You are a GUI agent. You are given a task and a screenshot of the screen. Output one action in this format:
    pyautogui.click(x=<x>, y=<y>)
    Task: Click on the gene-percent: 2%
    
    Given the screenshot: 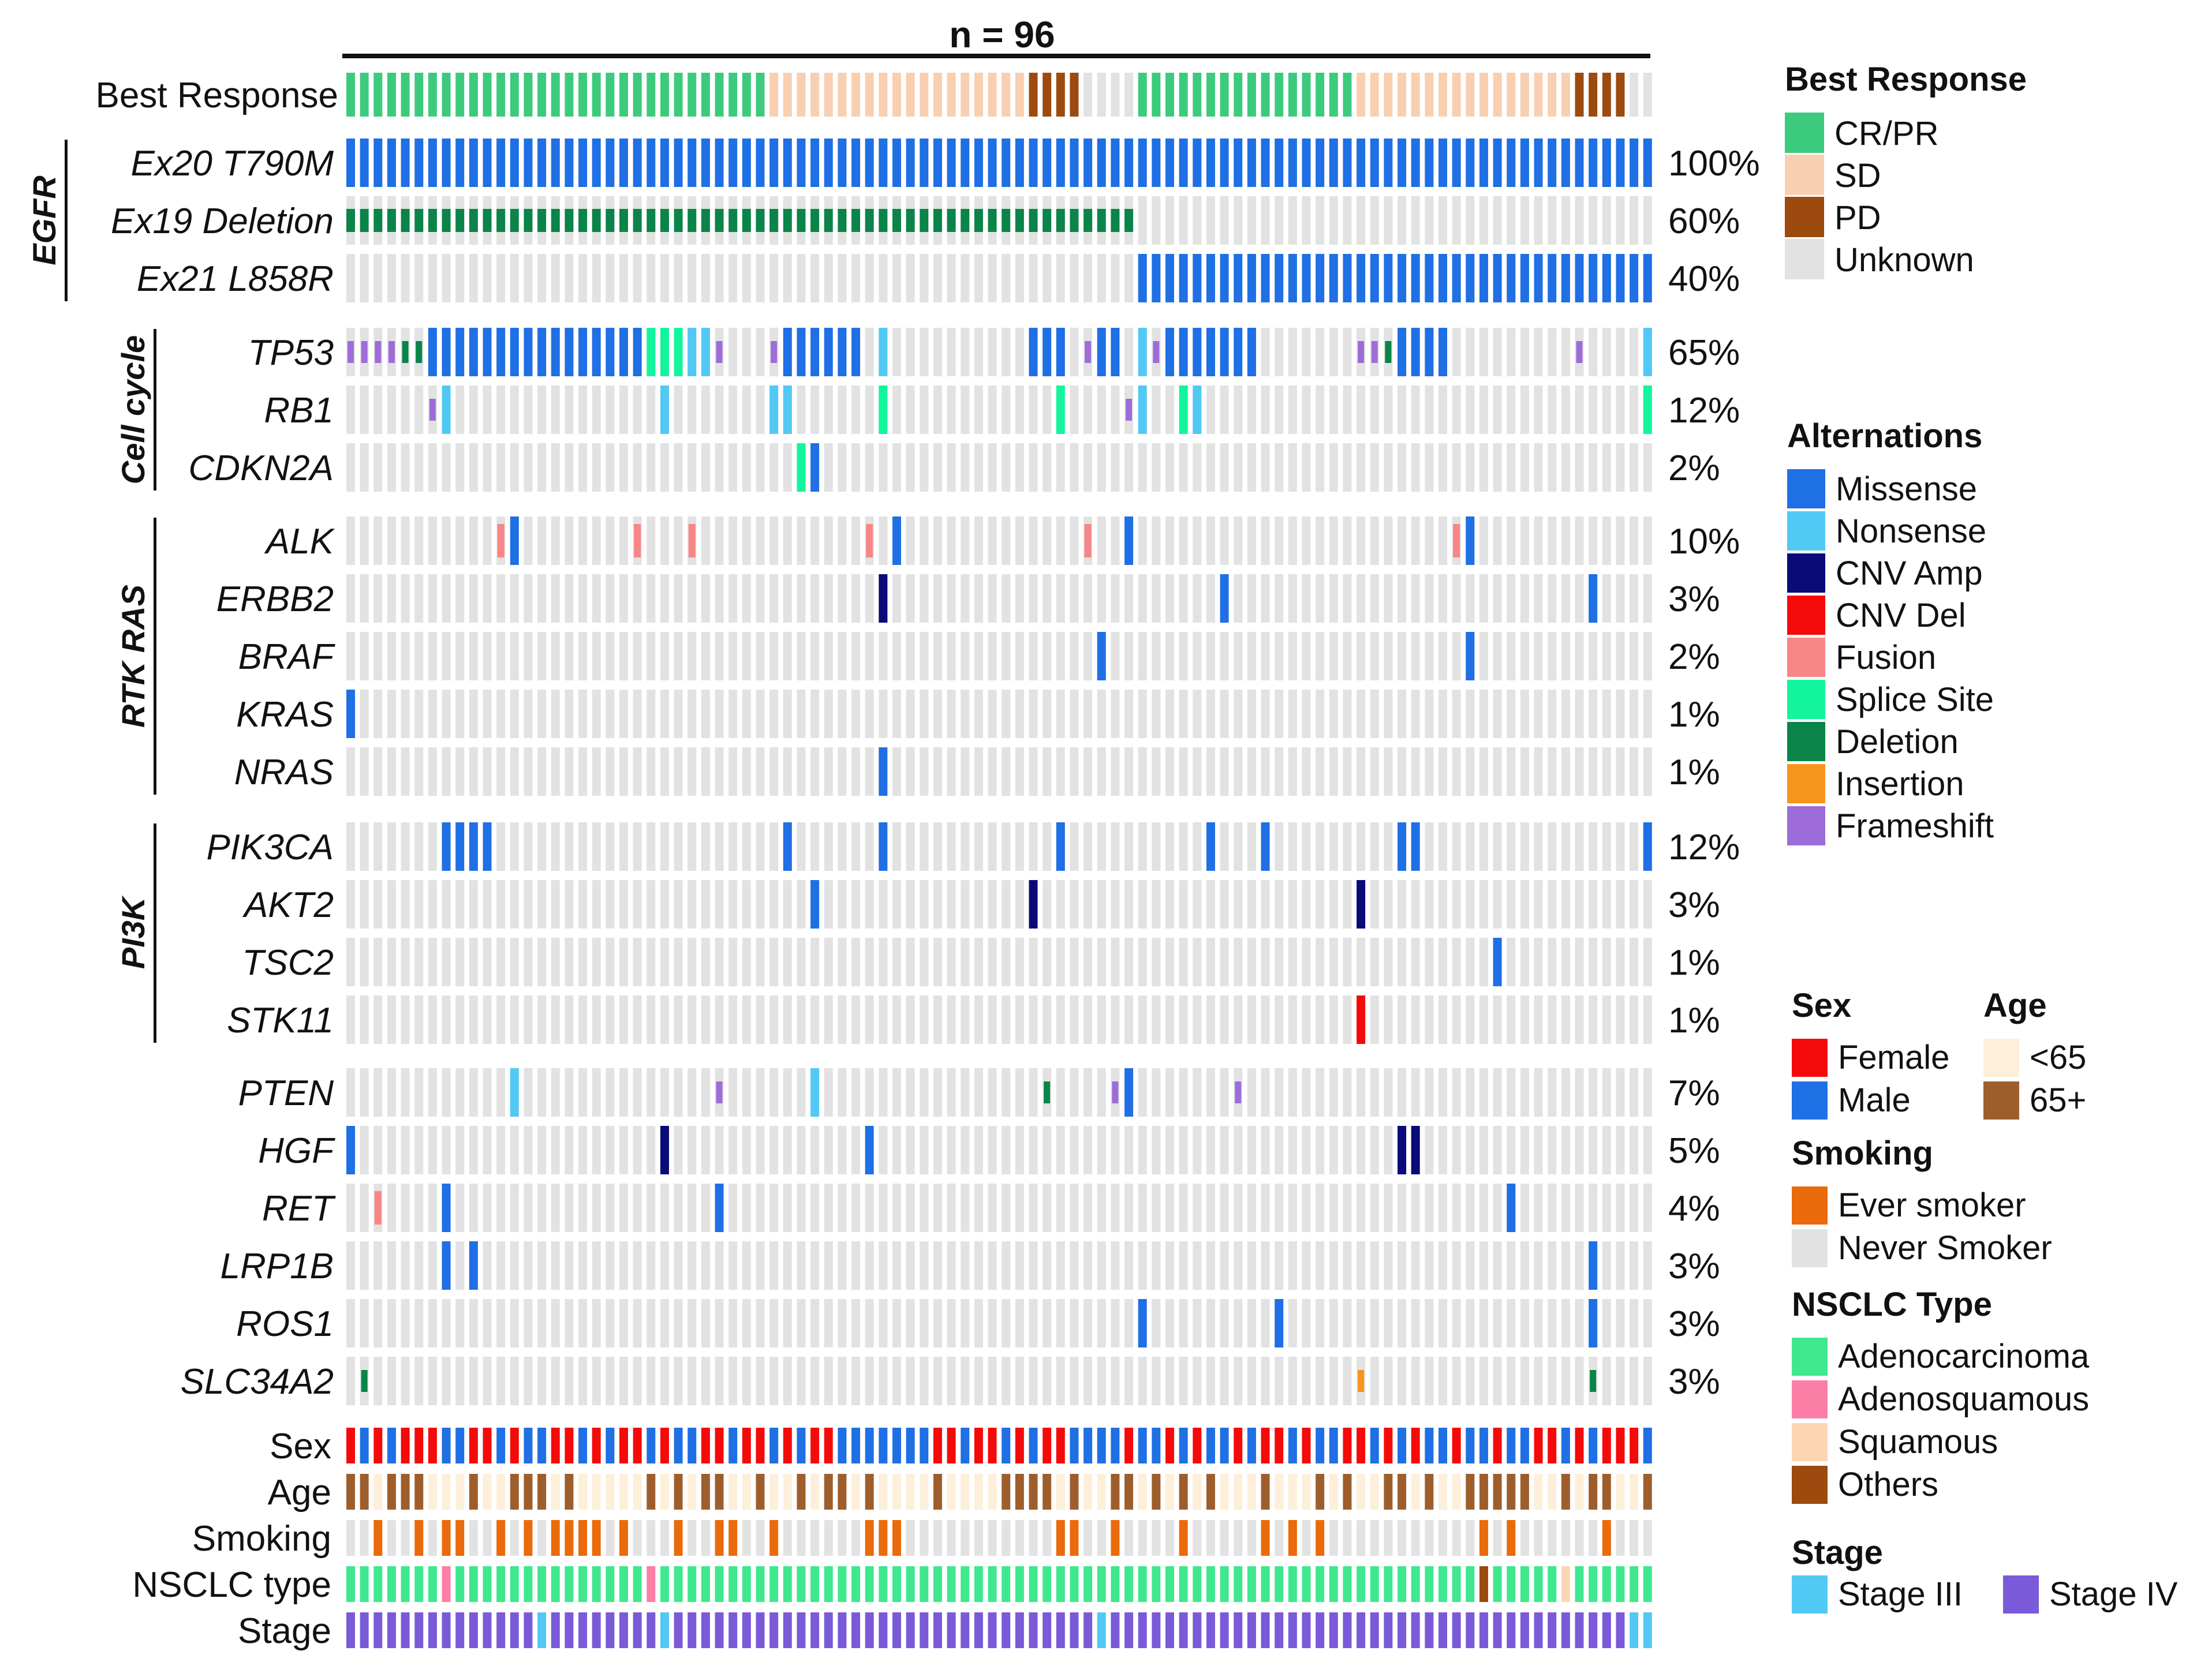 What is the action you would take?
    pyautogui.click(x=1694, y=468)
    